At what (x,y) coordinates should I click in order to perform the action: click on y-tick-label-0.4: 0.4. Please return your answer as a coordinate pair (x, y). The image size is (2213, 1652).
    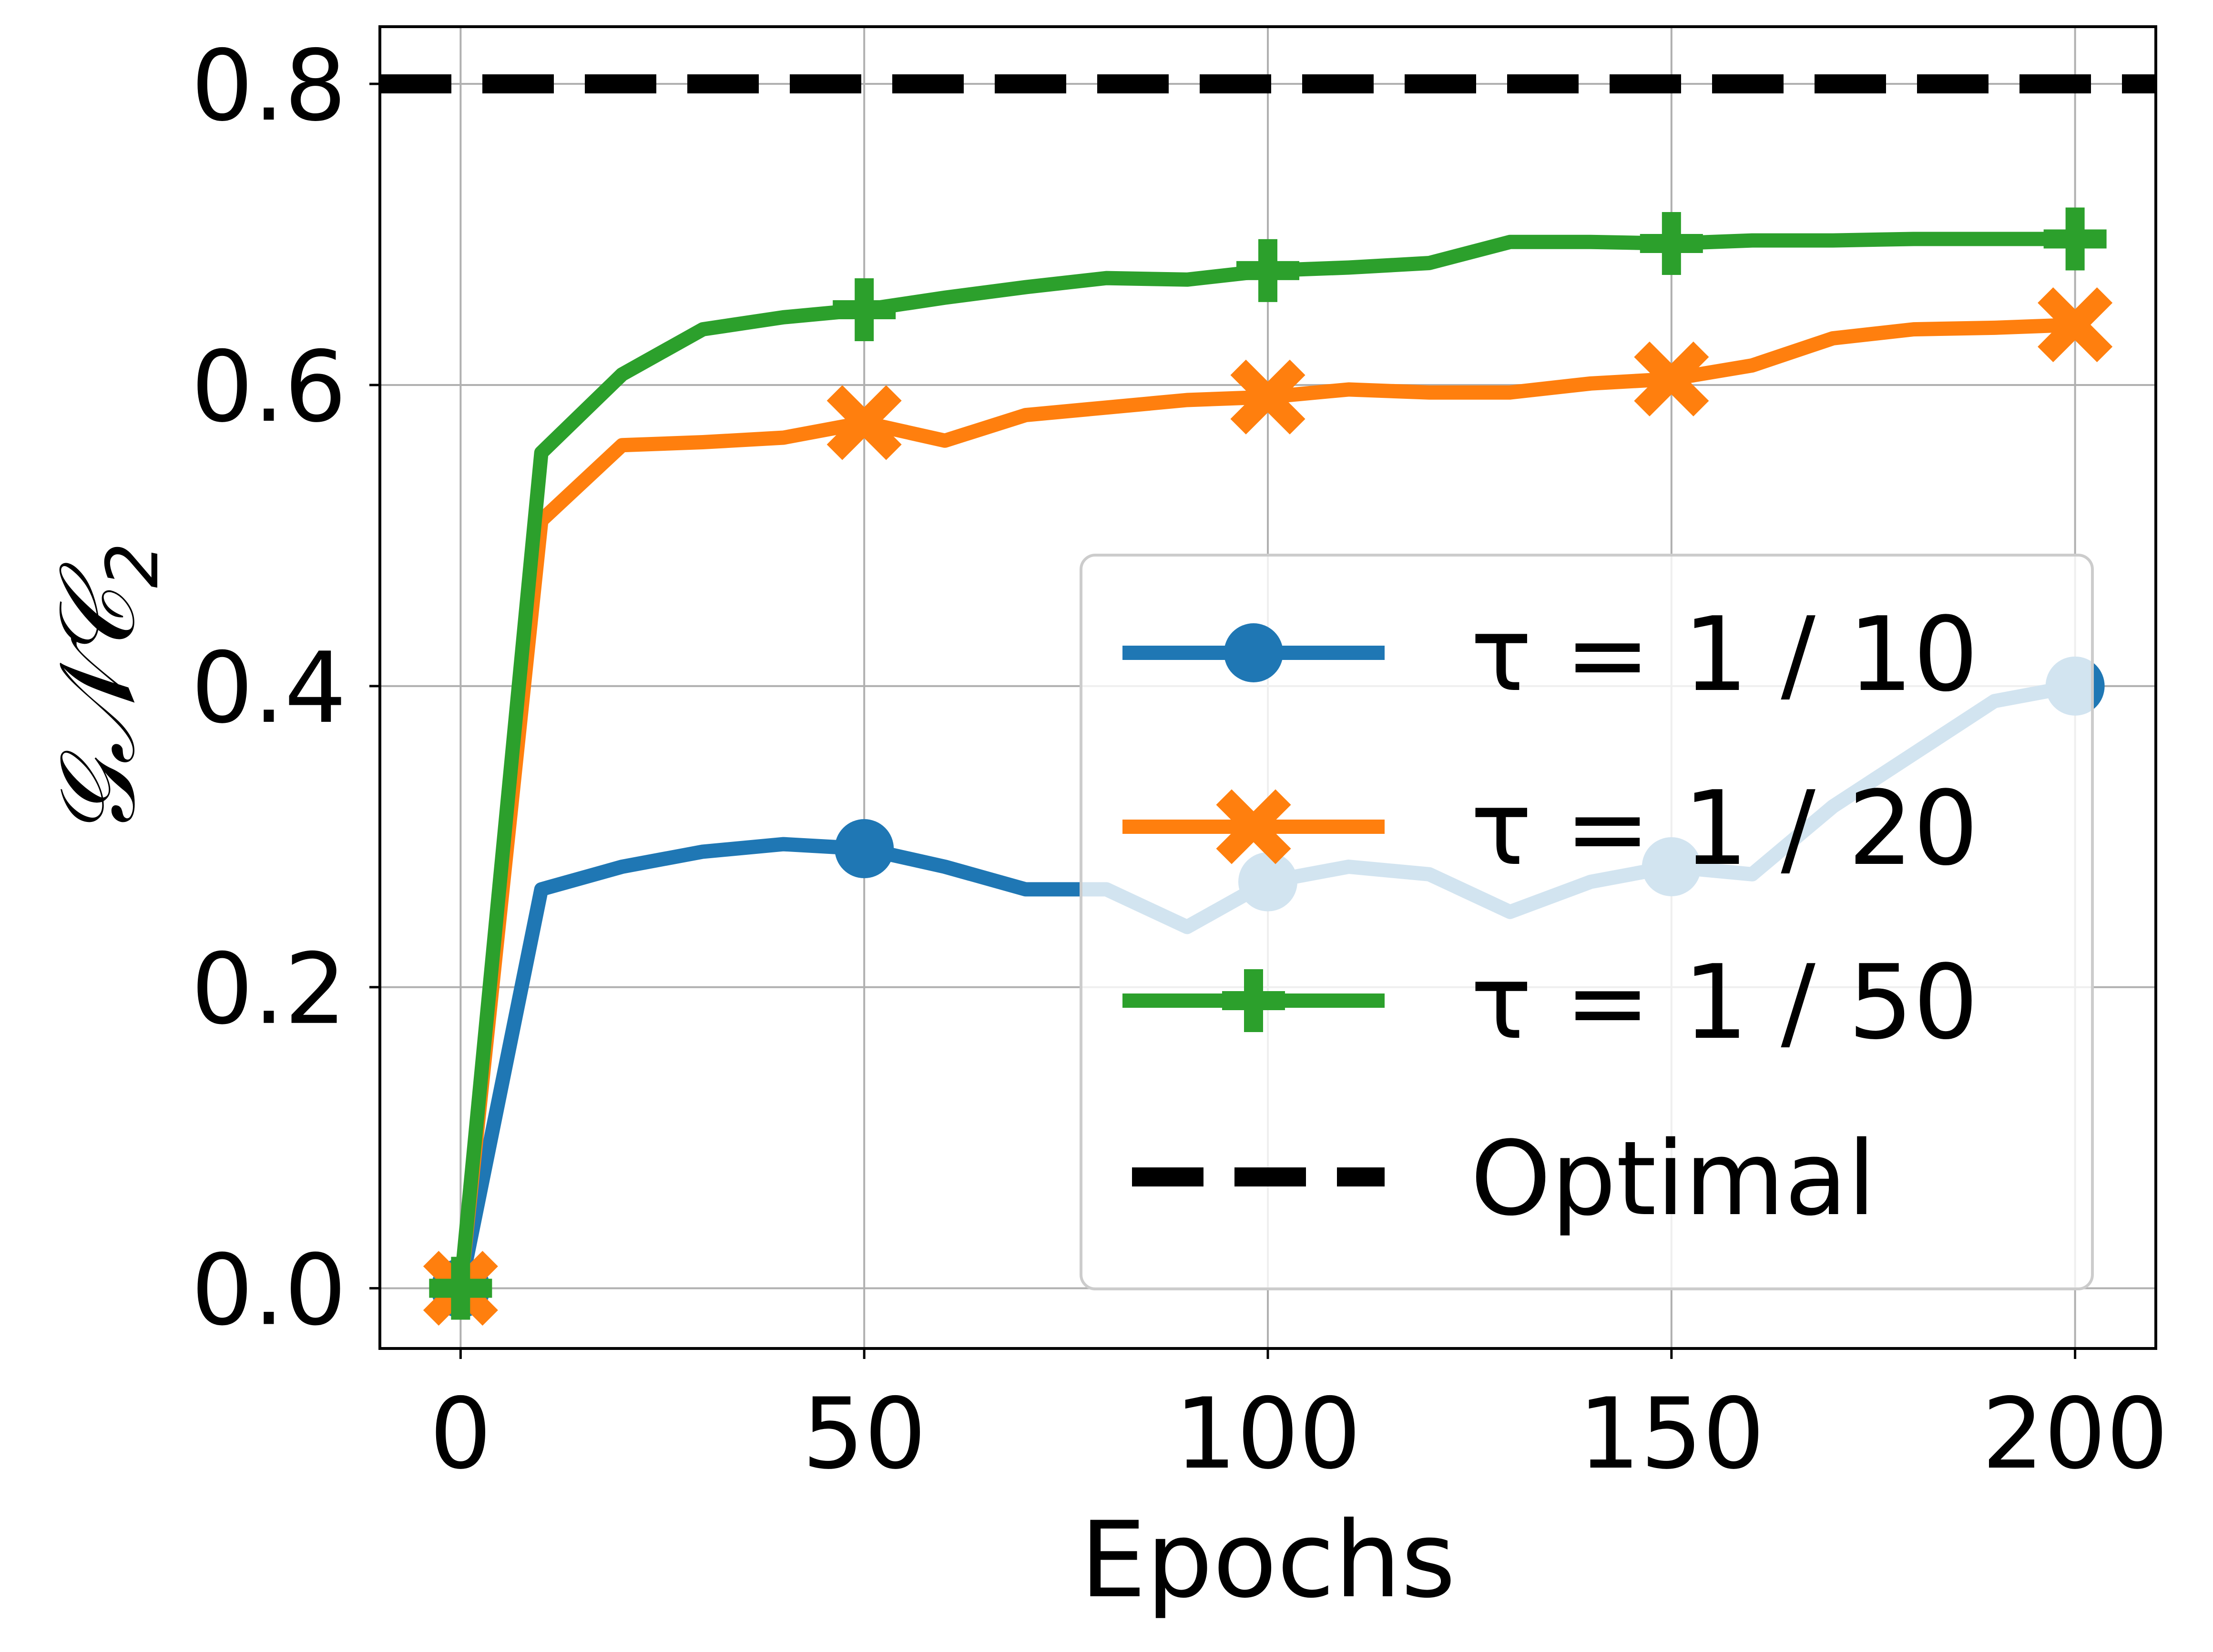
    Looking at the image, I should click on (269, 688).